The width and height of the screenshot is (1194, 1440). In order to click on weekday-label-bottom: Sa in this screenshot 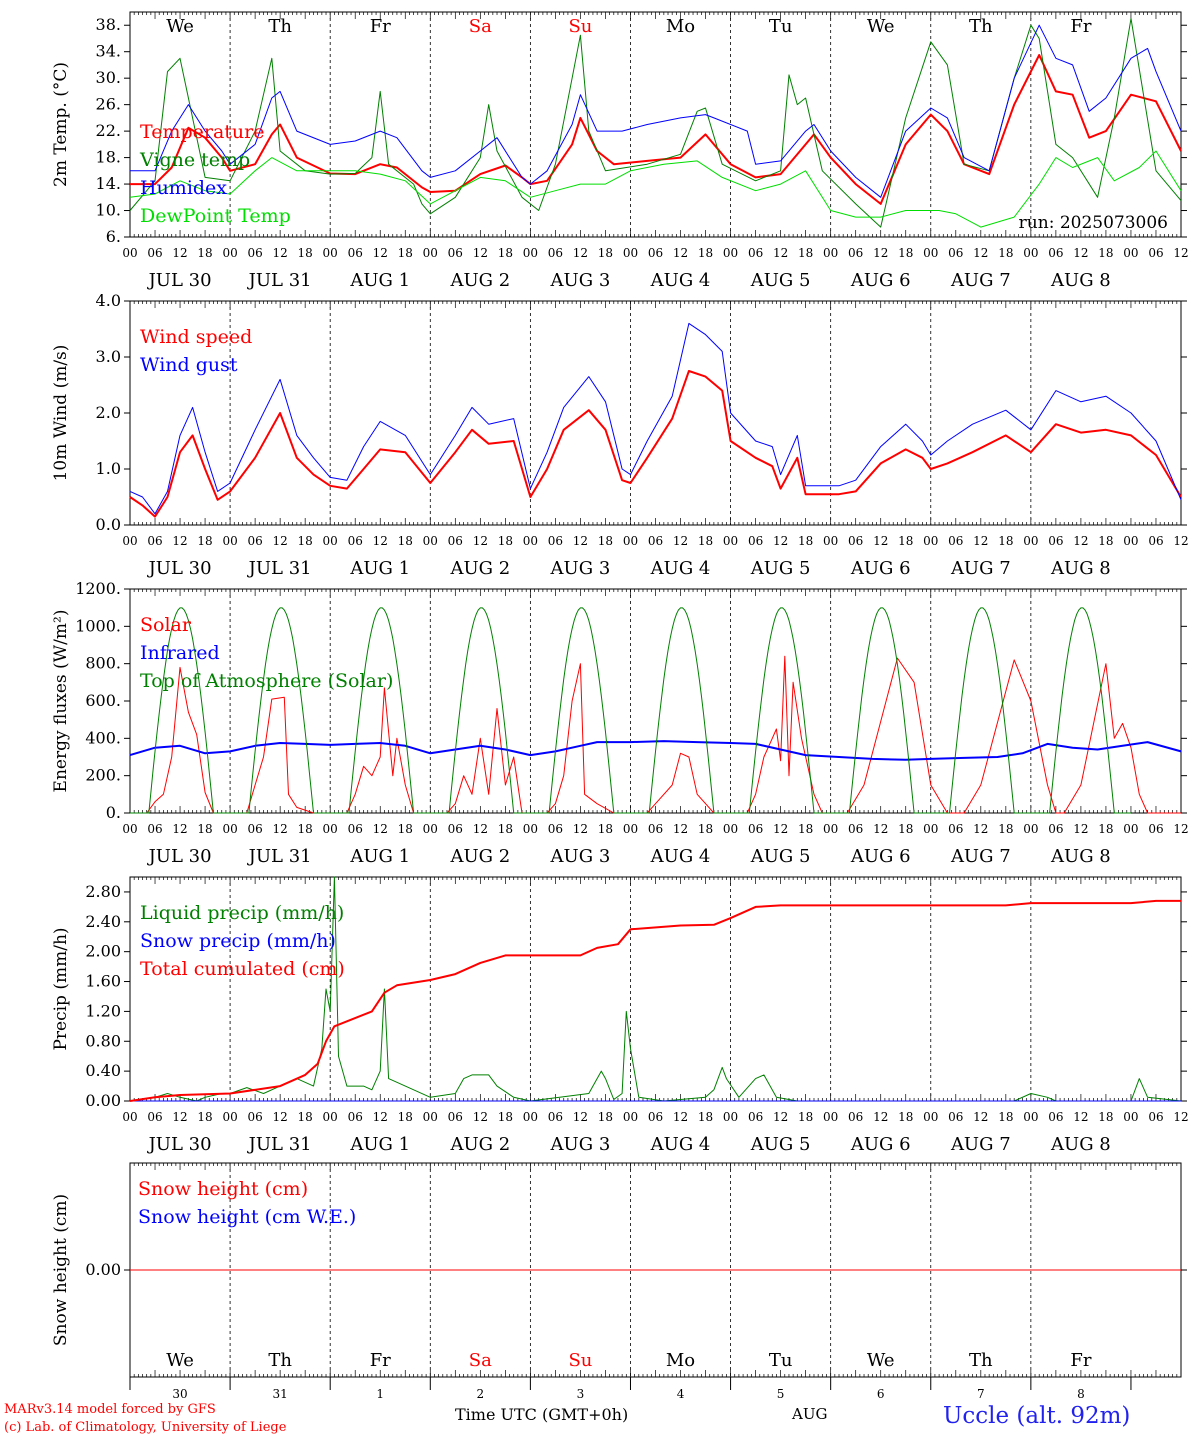, I will do `click(480, 1360)`.